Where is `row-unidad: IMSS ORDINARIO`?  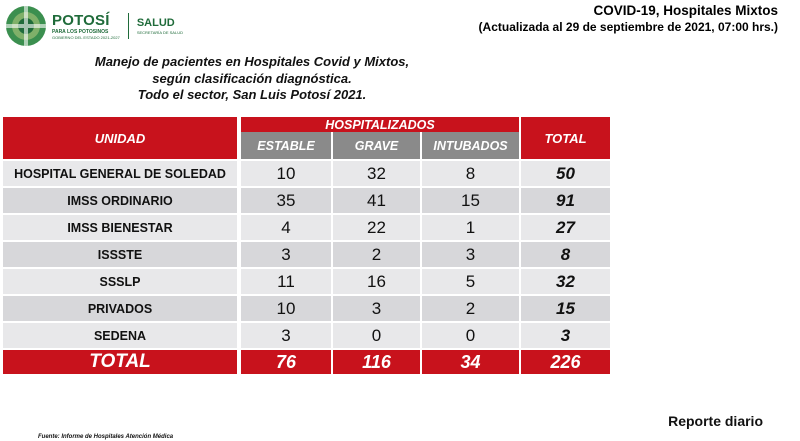 row-unidad: IMSS ORDINARIO is located at coordinates (121, 199).